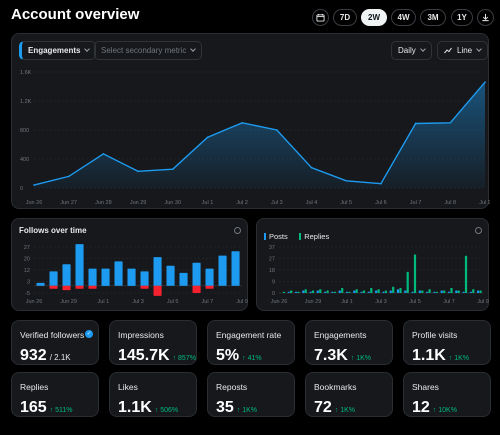  Describe the element at coordinates (320, 17) in the screenshot. I see `calendar-button` at that location.